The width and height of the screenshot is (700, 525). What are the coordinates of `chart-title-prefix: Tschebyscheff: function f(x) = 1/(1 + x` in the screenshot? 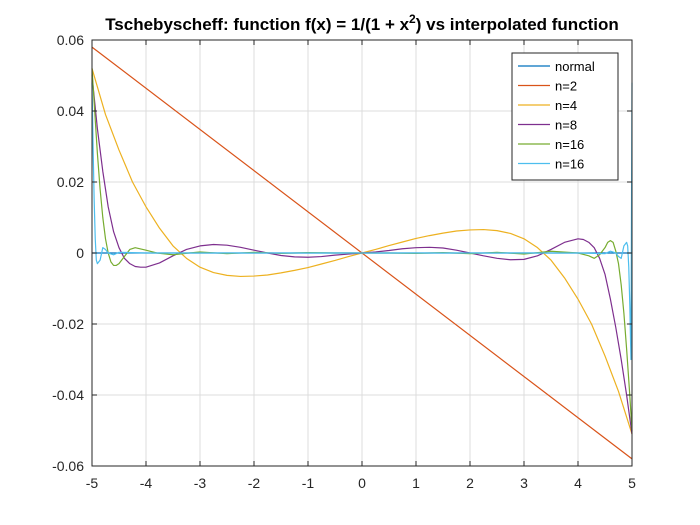 It's located at (257, 24).